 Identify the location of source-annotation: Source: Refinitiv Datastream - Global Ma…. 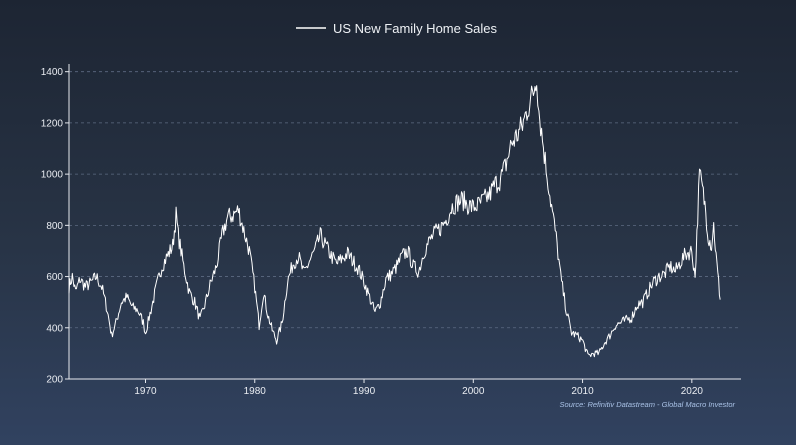
(648, 404).